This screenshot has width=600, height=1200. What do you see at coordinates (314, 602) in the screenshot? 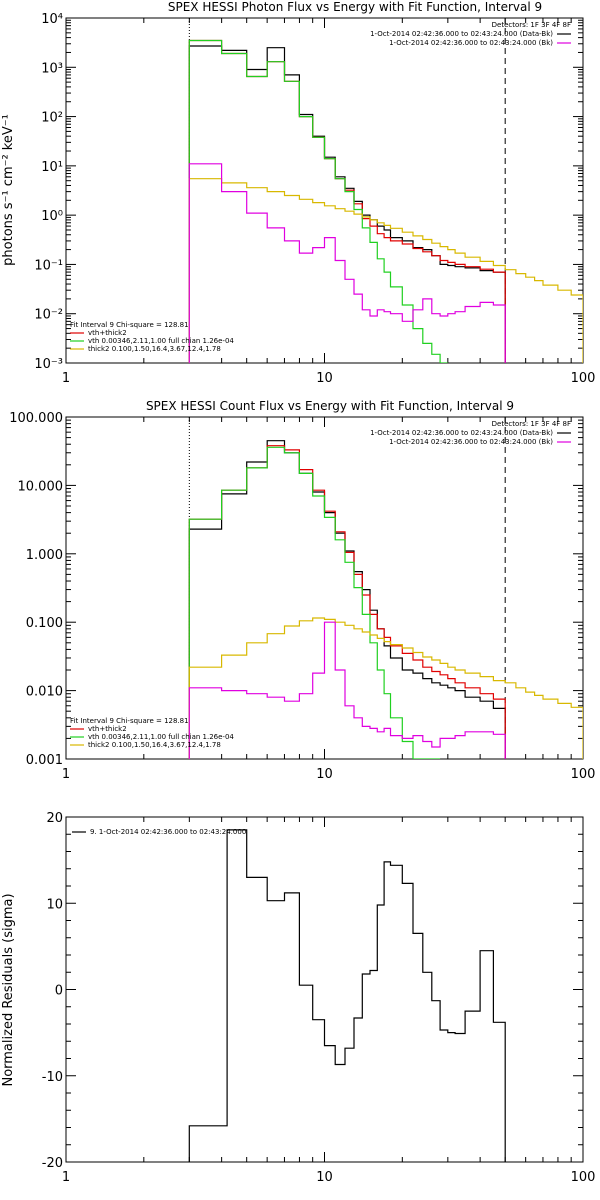
I see `count-series-vth` at bounding box center [314, 602].